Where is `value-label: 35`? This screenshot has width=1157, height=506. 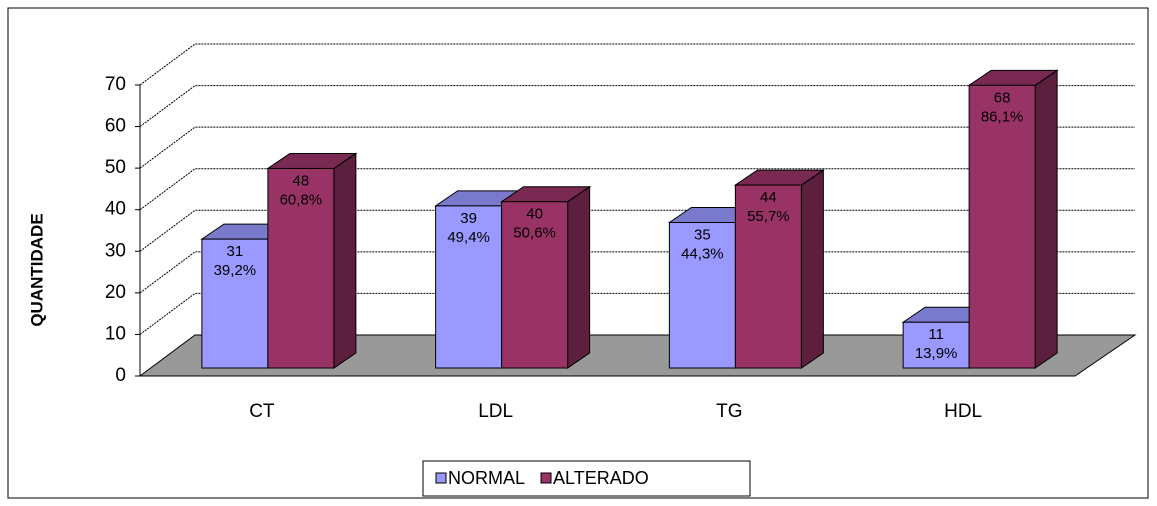 value-label: 35 is located at coordinates (702, 234).